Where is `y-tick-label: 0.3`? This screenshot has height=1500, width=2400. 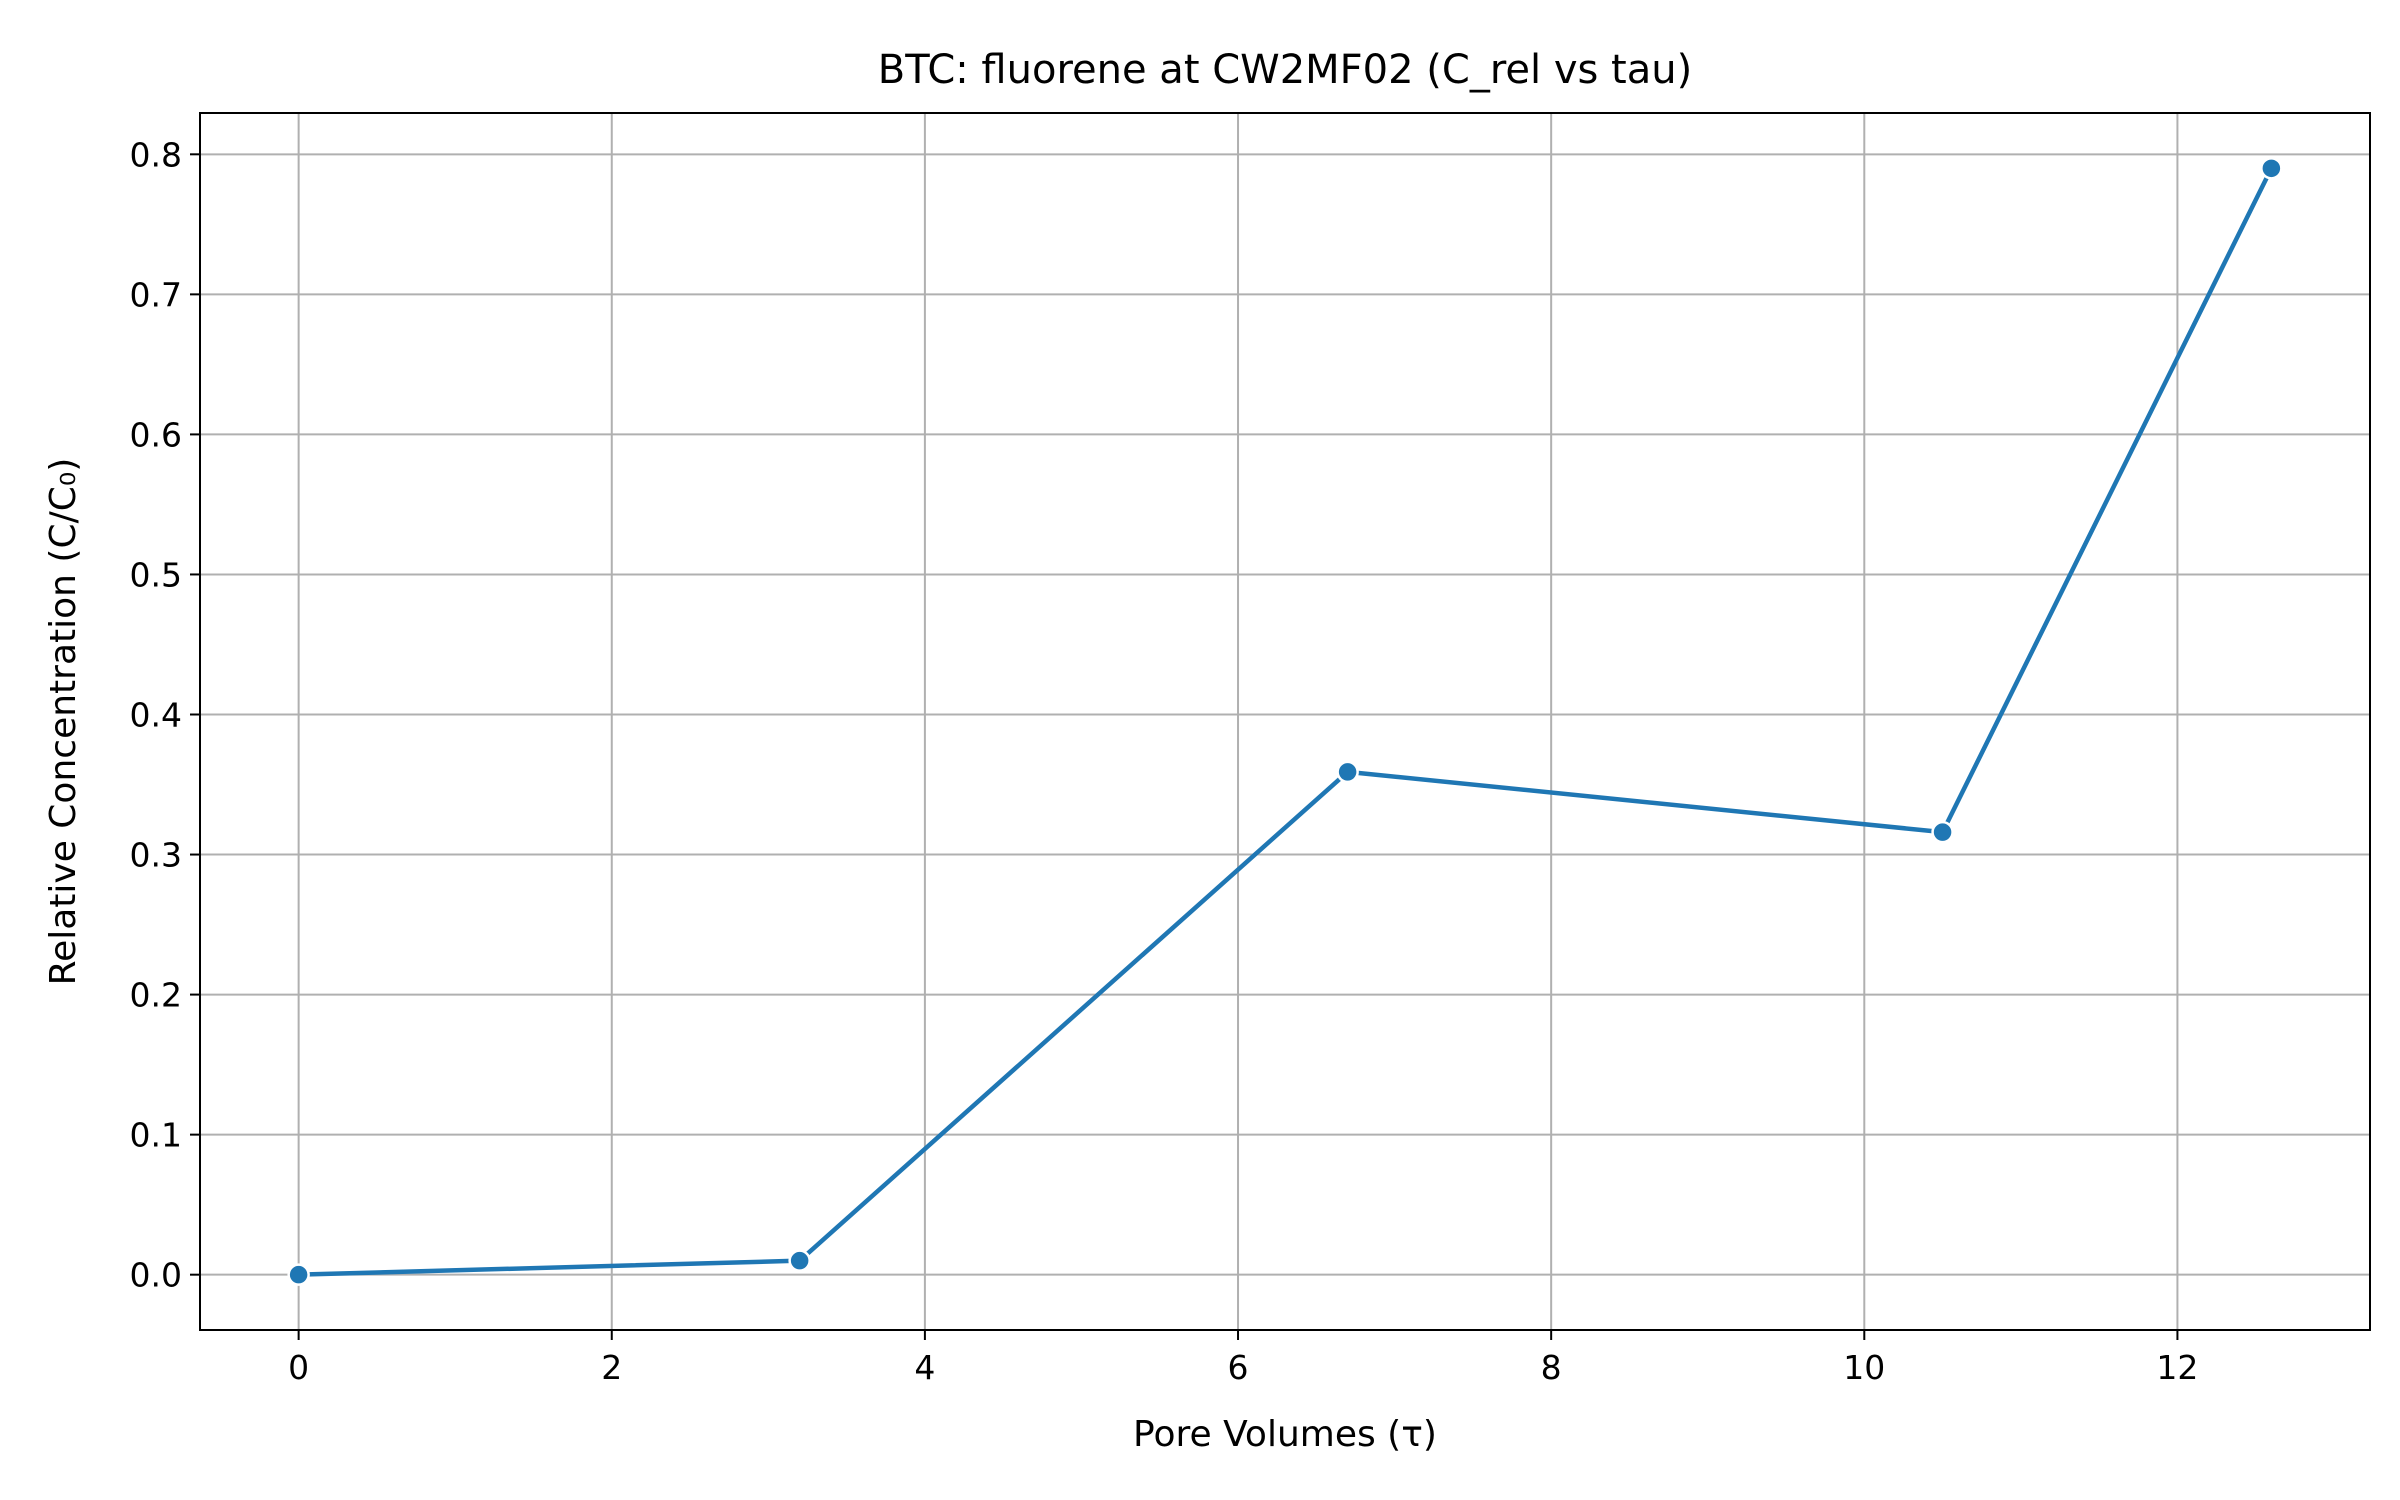 y-tick-label: 0.3 is located at coordinates (156, 855).